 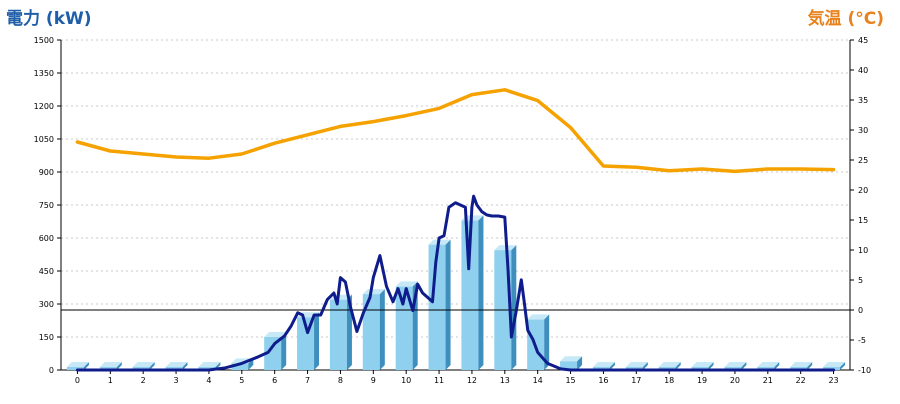 I want to click on x-axis-tick-label: 16, so click(x=603, y=380).